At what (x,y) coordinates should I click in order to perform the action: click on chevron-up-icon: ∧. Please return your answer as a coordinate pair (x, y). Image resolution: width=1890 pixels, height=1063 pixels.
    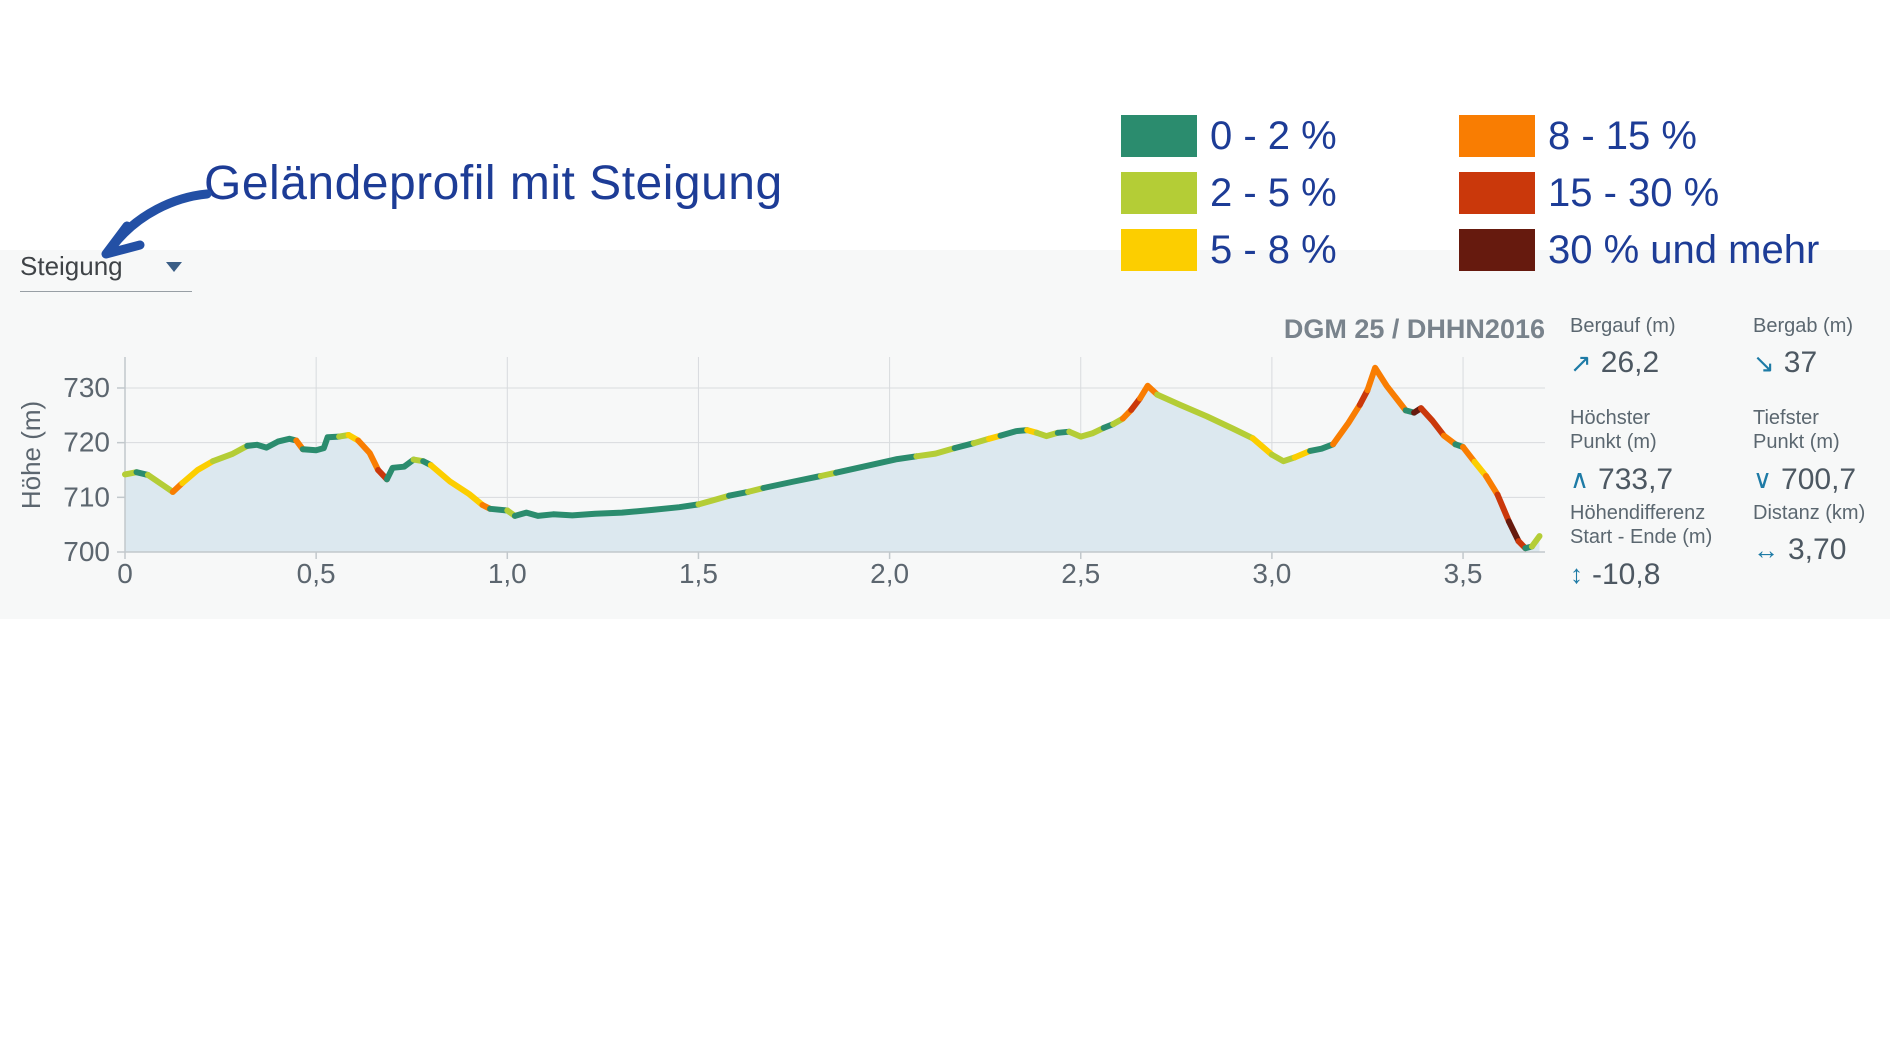
    Looking at the image, I should click on (1580, 479).